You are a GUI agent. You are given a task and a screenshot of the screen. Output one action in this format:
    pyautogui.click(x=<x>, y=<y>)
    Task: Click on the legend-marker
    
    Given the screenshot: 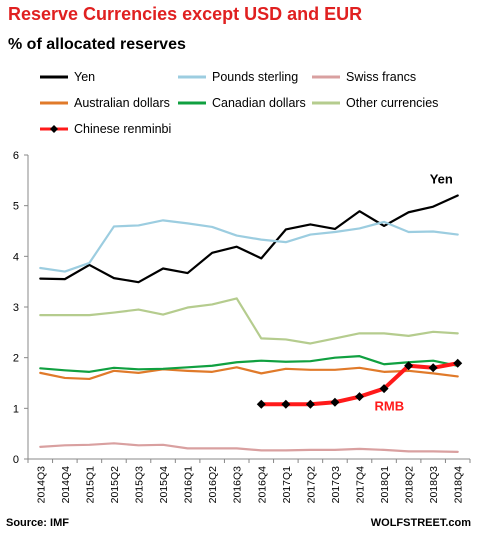 What is the action you would take?
    pyautogui.click(x=54, y=129)
    